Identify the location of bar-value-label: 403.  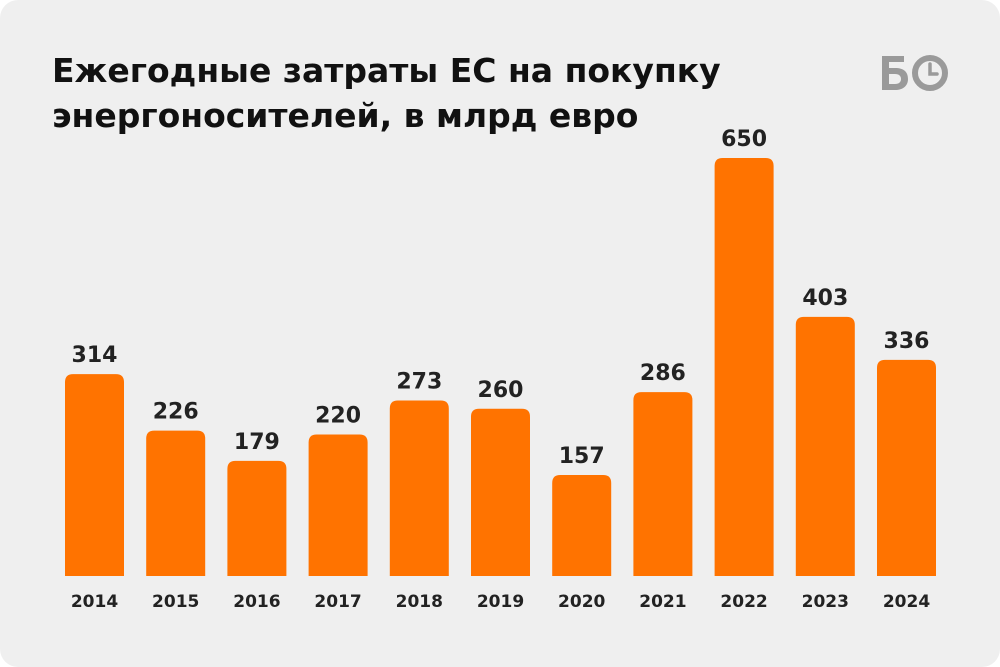
(825, 298).